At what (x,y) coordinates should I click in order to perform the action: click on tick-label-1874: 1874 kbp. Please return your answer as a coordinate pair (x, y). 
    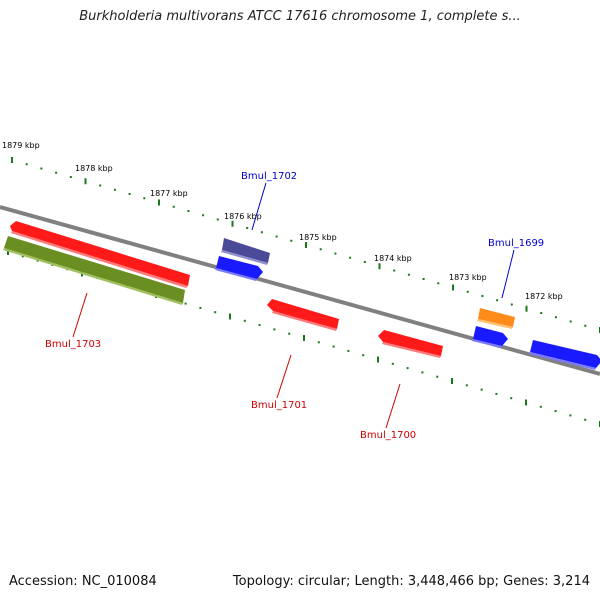
    Looking at the image, I should click on (393, 258).